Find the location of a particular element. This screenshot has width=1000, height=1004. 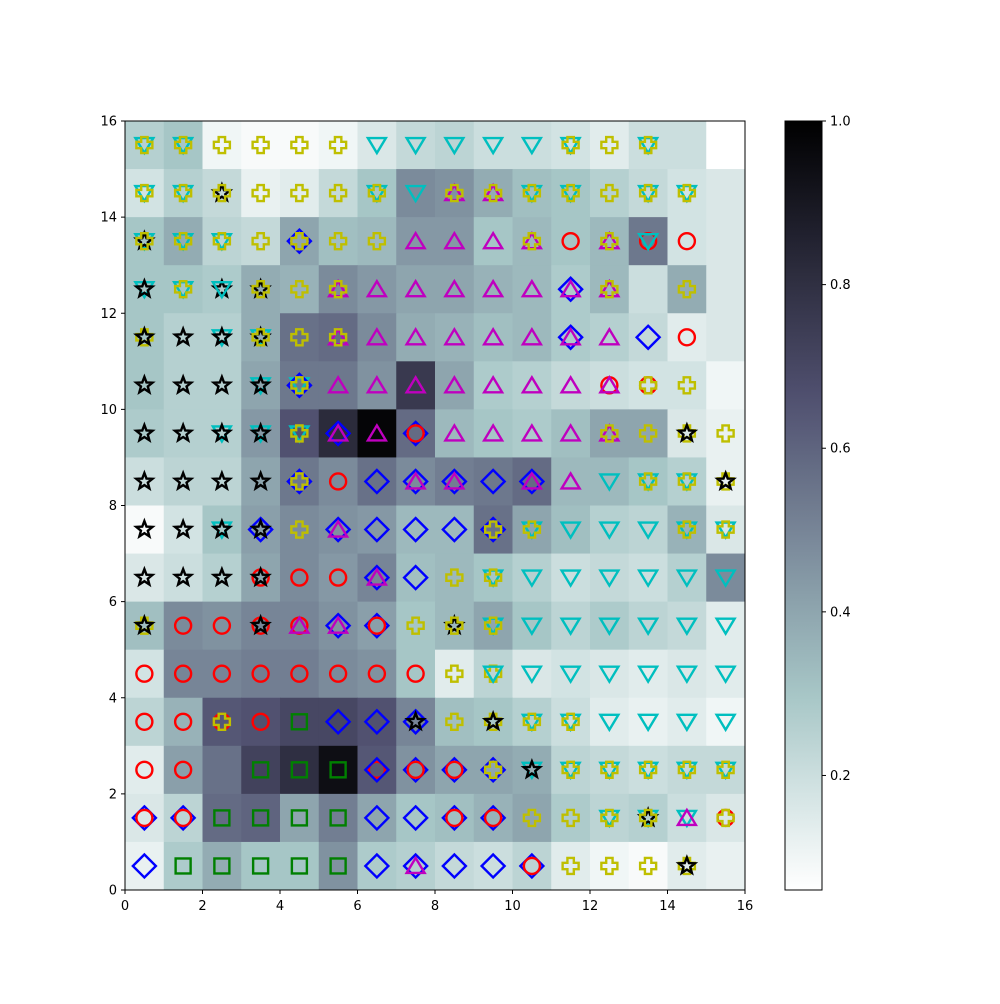

x-tick-label: 0 is located at coordinates (125, 906).